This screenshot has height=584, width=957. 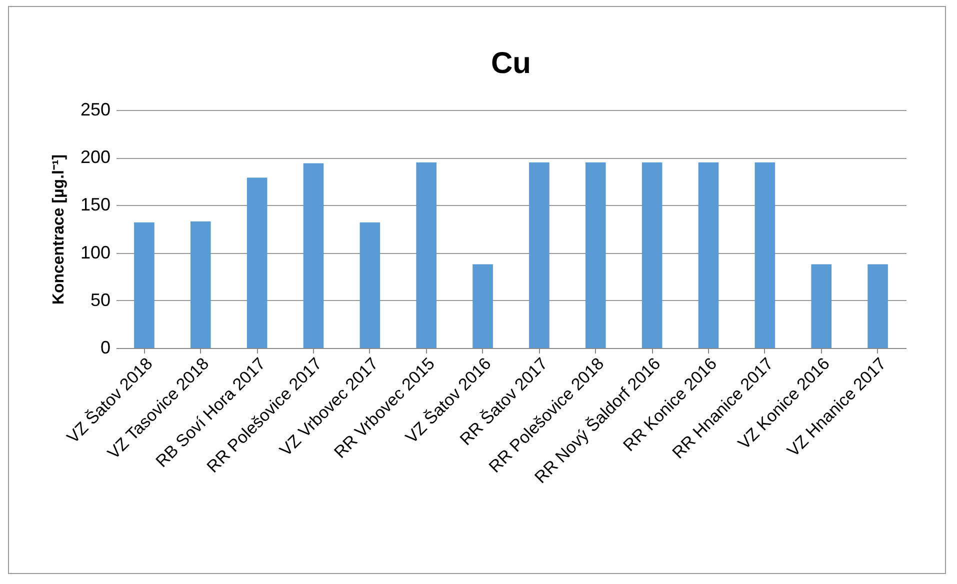 I want to click on y-axis-title: Koncentrace [µg.l⁻¹], so click(x=59, y=229).